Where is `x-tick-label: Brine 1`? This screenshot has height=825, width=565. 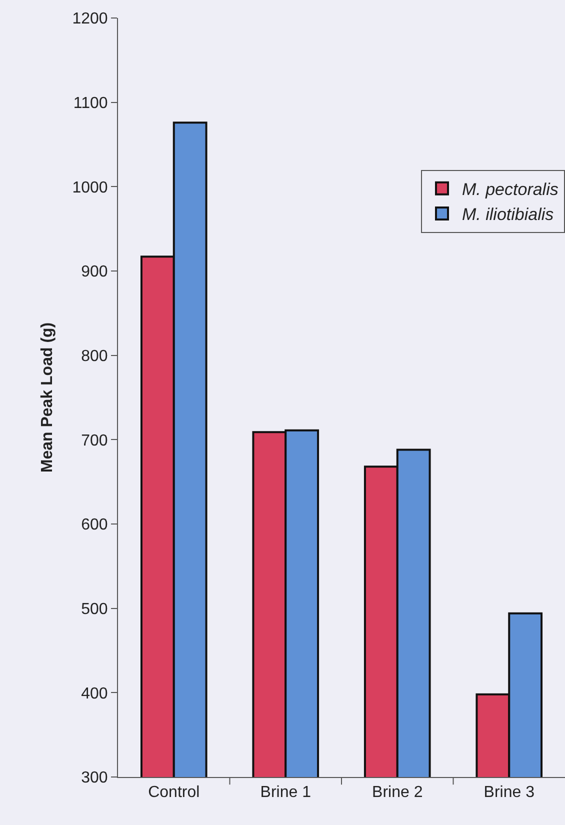 x-tick-label: Brine 1 is located at coordinates (286, 793).